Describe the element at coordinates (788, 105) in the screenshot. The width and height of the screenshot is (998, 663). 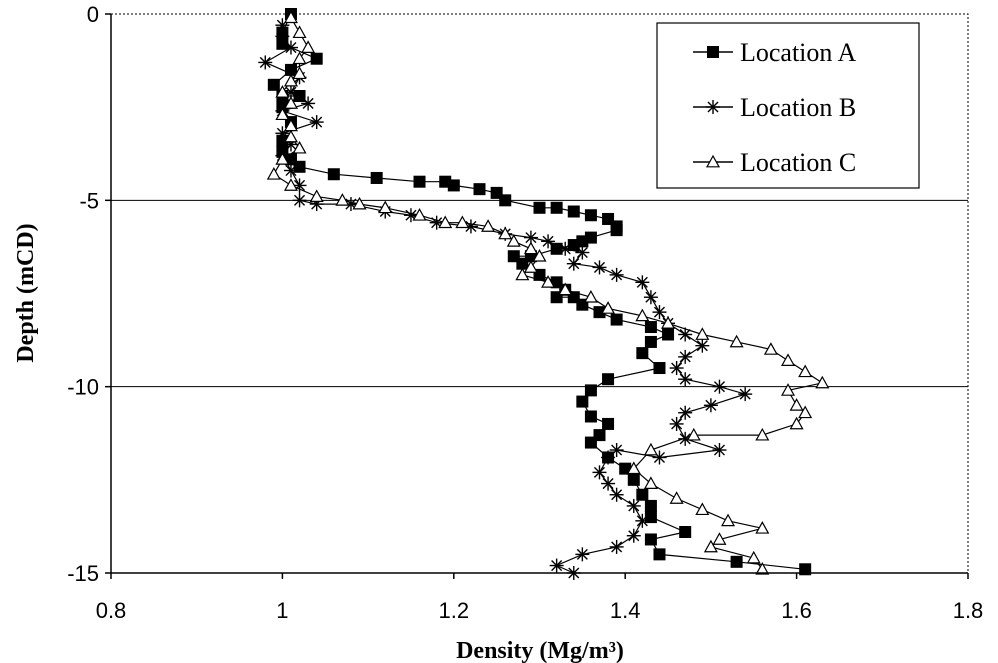
I see `legend-box` at that location.